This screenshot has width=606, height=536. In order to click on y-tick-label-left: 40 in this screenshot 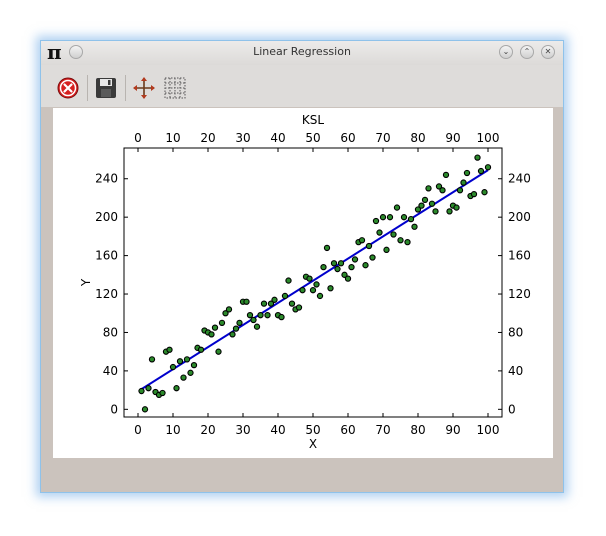, I will do `click(110, 371)`.